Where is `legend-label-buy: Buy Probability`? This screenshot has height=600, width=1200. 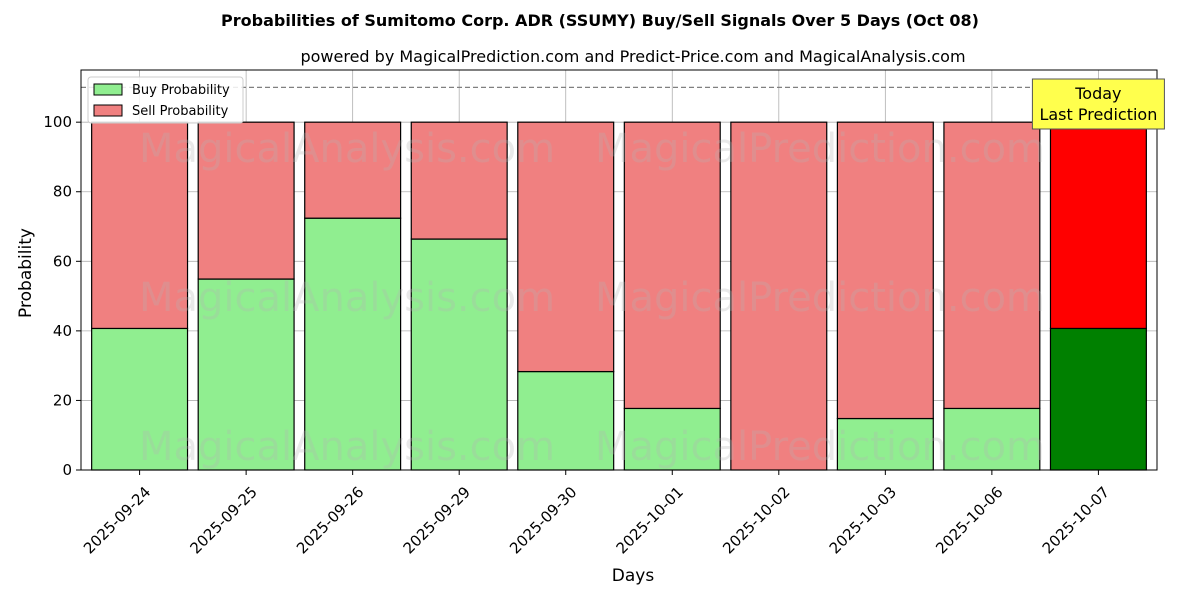
legend-label-buy: Buy Probability is located at coordinates (181, 90).